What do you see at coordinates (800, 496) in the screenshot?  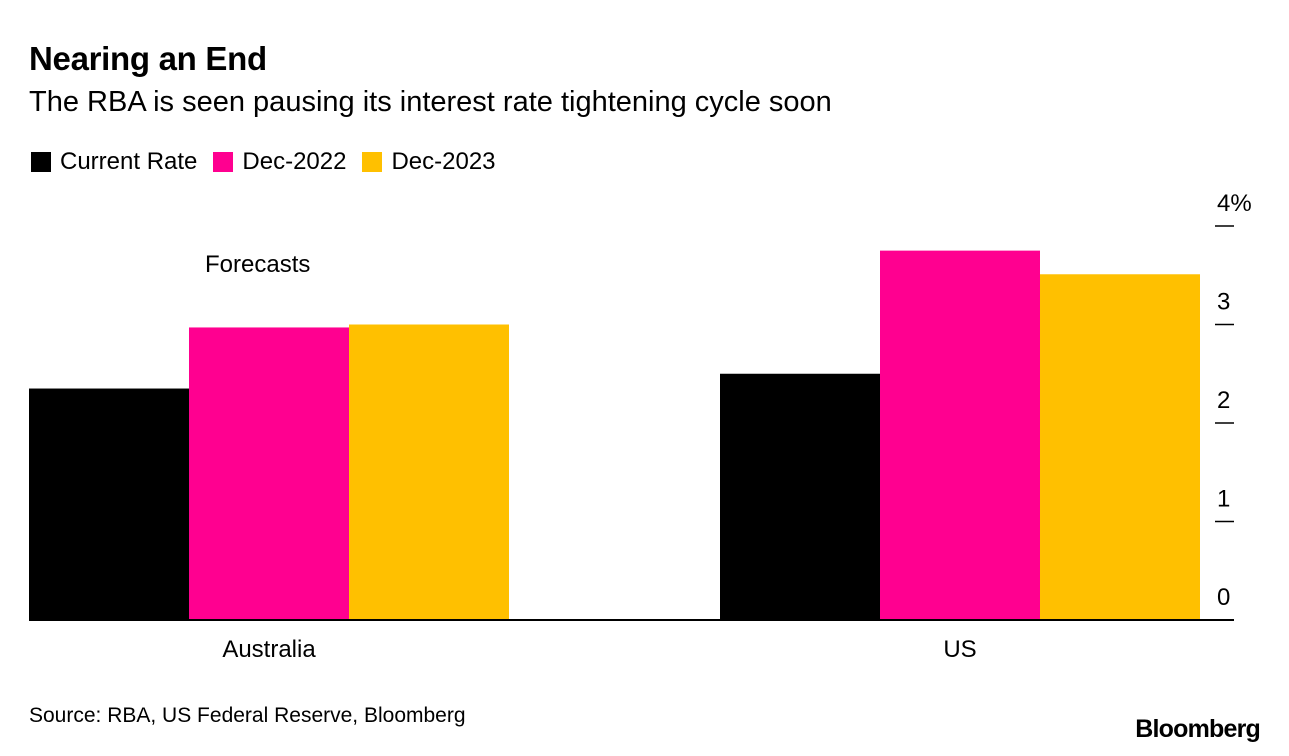 I see `bar-us-current-rate` at bounding box center [800, 496].